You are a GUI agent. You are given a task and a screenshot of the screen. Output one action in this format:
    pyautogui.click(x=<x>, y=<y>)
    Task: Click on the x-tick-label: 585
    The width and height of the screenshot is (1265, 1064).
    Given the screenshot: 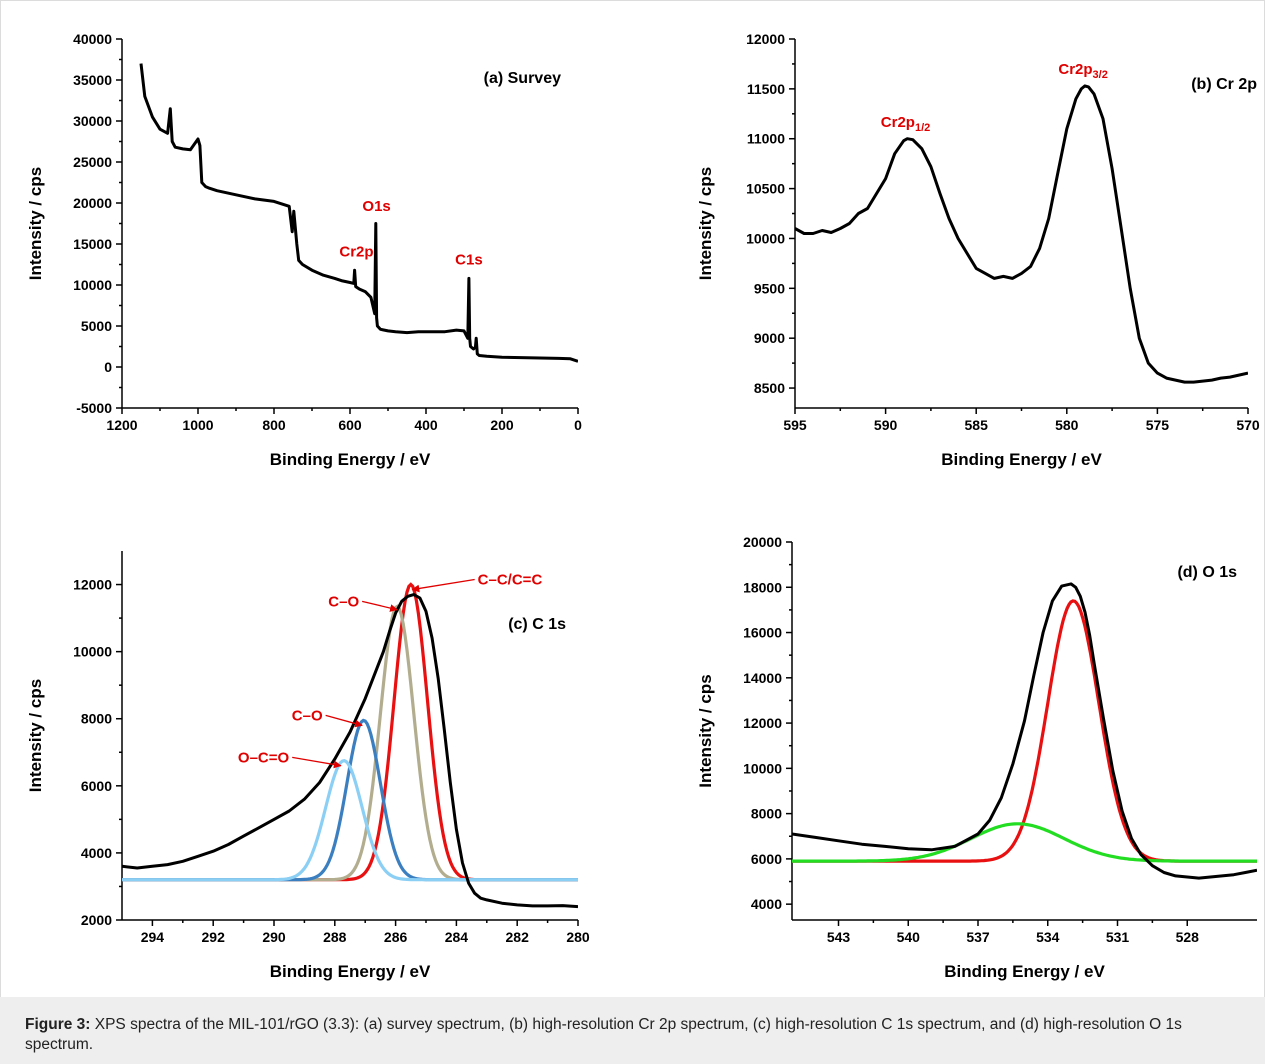 What is the action you would take?
    pyautogui.click(x=977, y=425)
    